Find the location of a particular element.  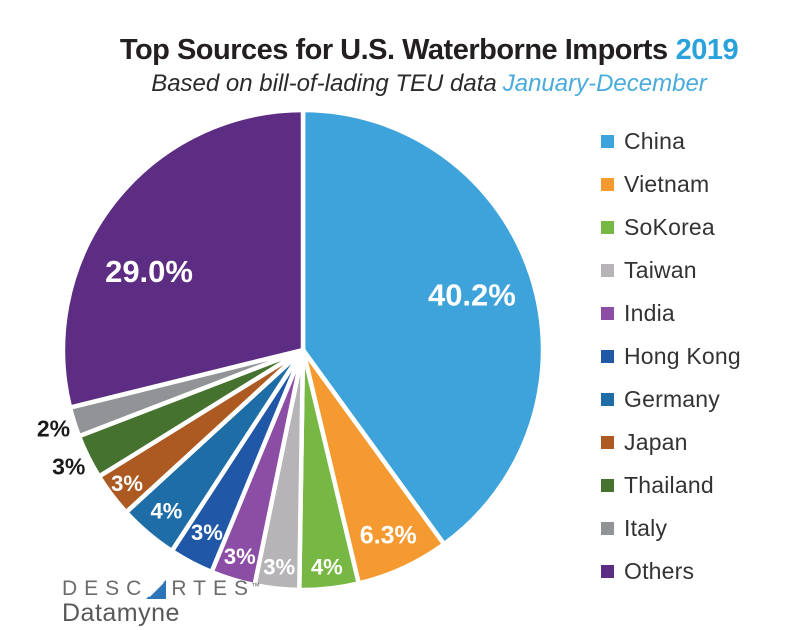

legend-item-hong-kong: Hong Kong is located at coordinates (671, 356).